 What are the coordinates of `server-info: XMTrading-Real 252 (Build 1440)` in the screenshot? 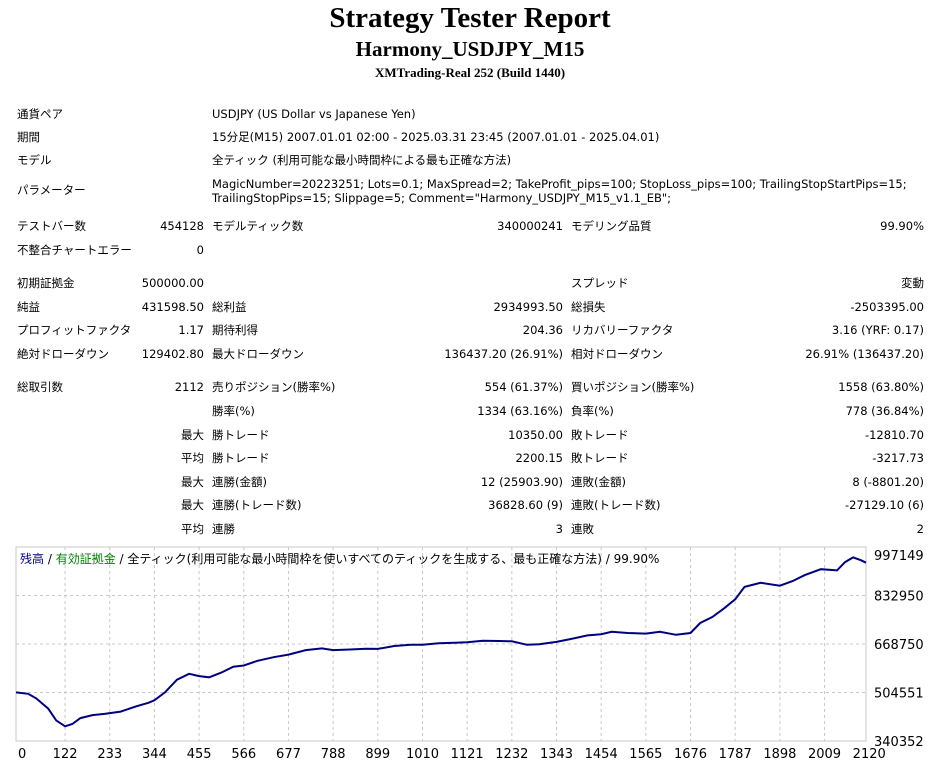 It's located at (470, 72).